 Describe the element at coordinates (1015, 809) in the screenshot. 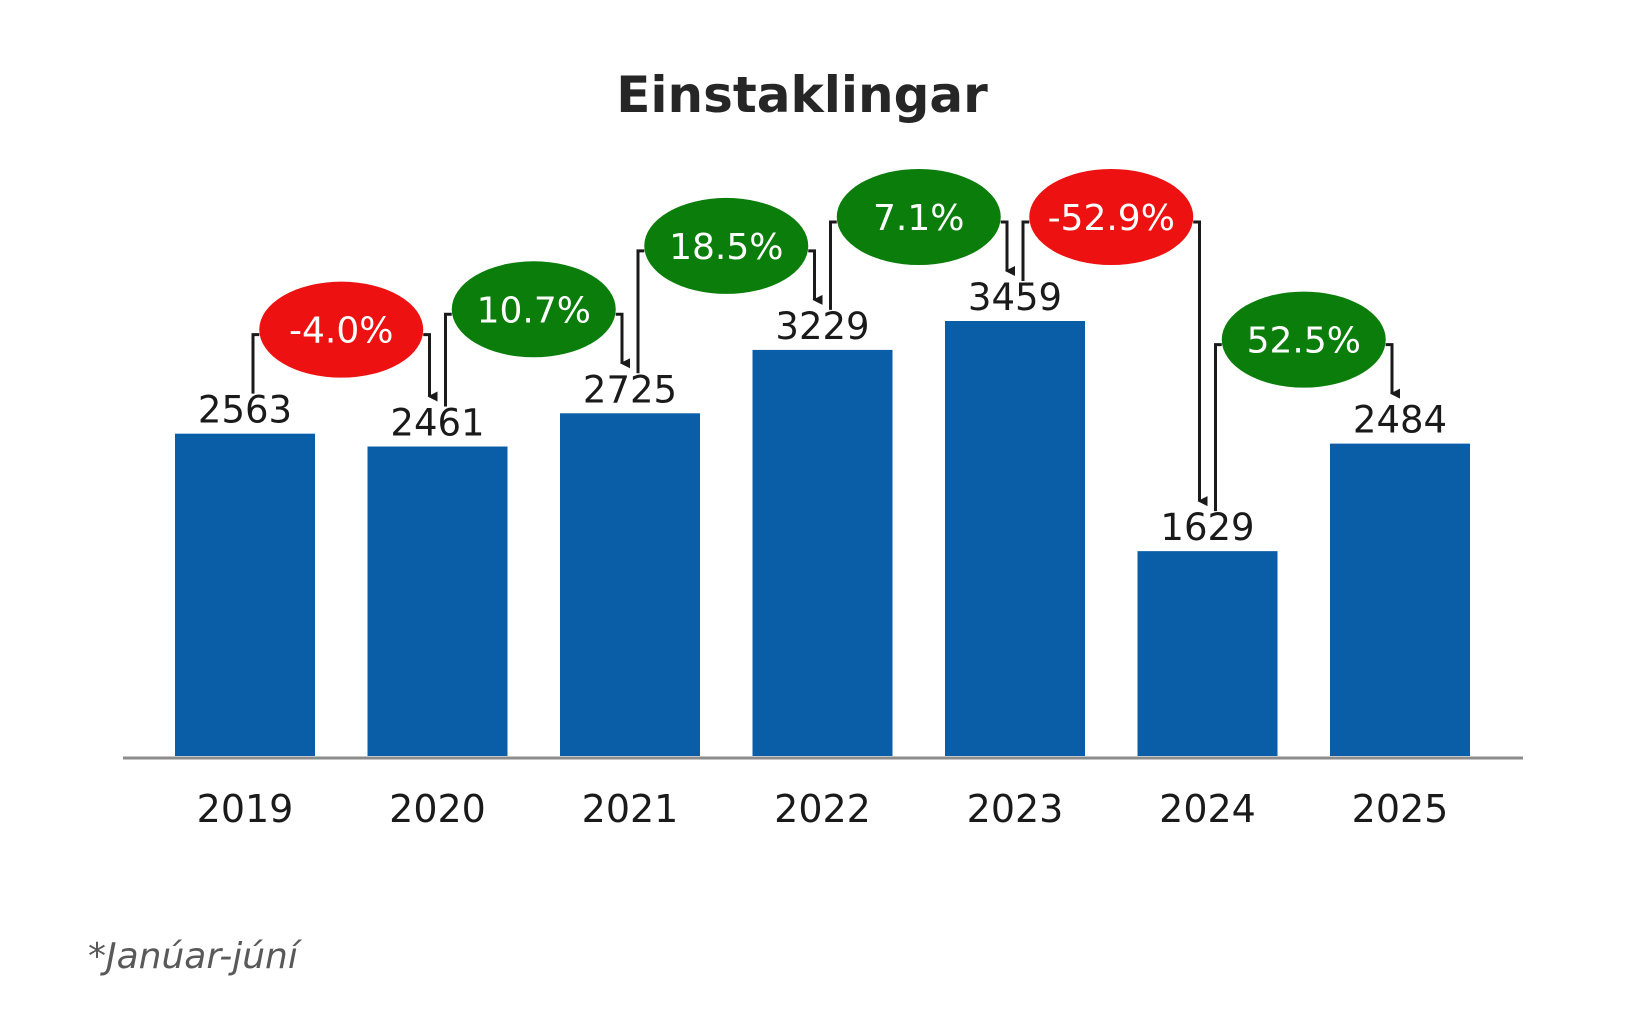

I see `x-tick-label-2023: 2023` at that location.